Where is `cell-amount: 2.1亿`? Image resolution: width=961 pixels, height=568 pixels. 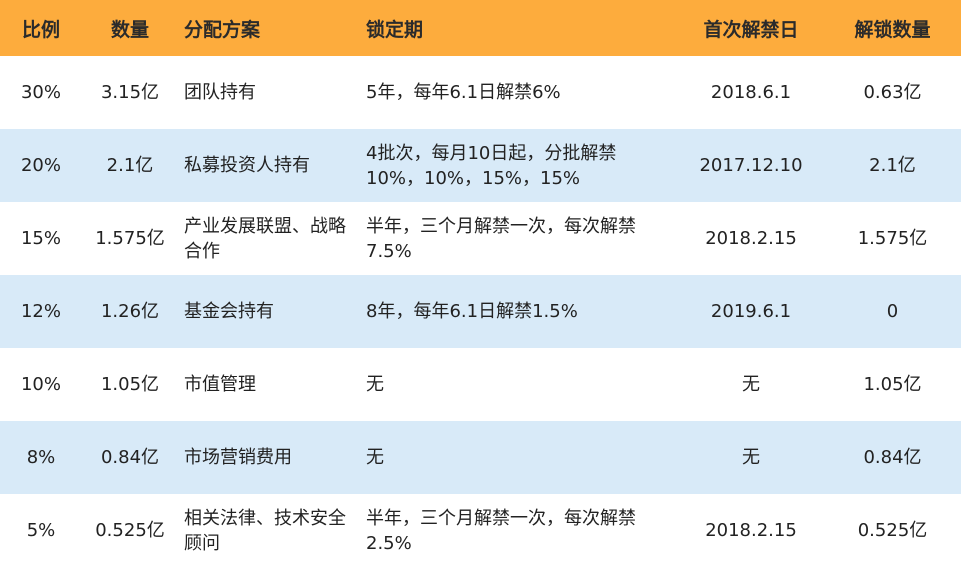 cell-amount: 2.1亿 is located at coordinates (130, 165).